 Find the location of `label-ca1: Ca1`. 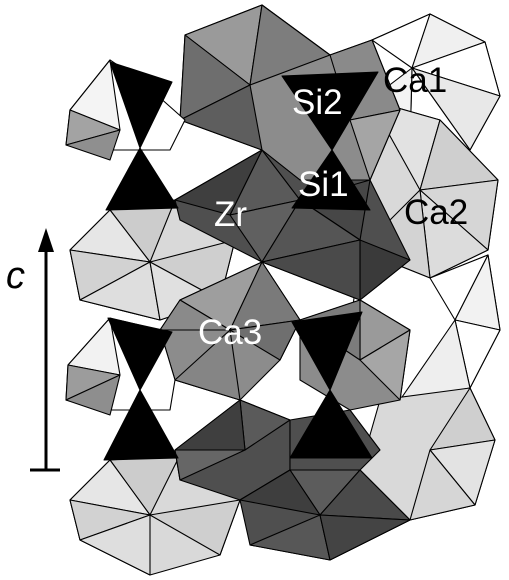

label-ca1: Ca1 is located at coordinates (415, 80).